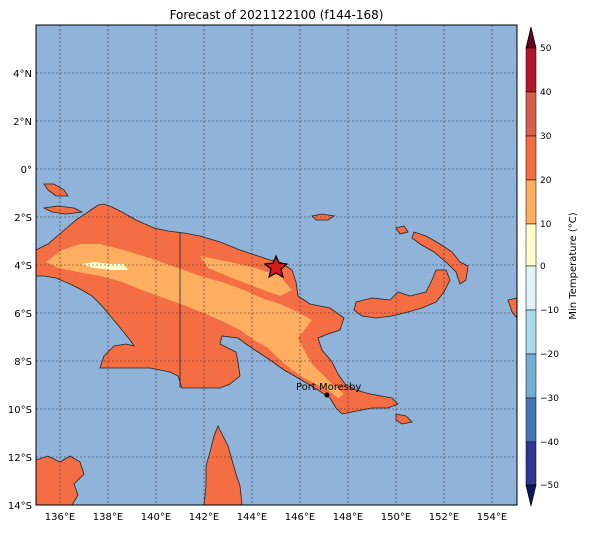  I want to click on new-britain-island, so click(402, 294).